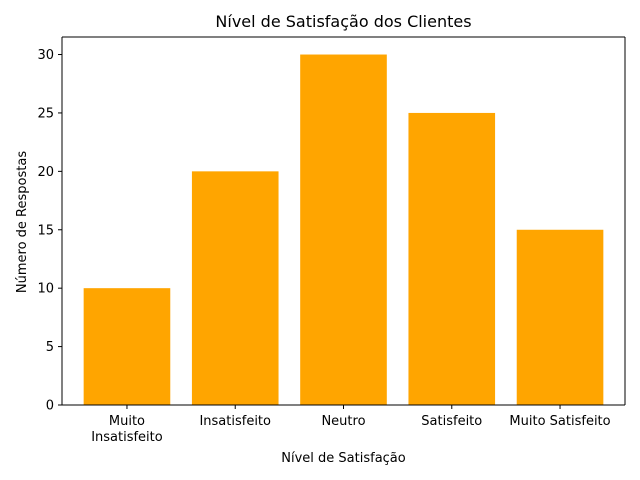  Describe the element at coordinates (451, 421) in the screenshot. I see `x-tick-label-3: Satisfeito` at that location.